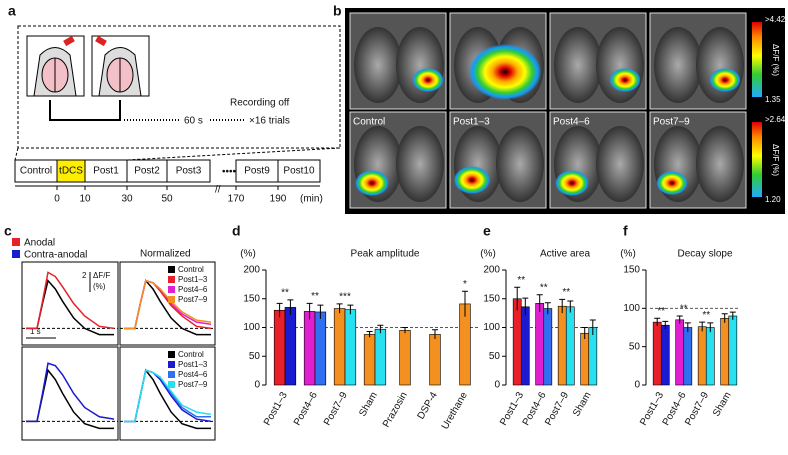 The height and width of the screenshot is (455, 788). What do you see at coordinates (465, 284) in the screenshot?
I see `significance: *` at bounding box center [465, 284].